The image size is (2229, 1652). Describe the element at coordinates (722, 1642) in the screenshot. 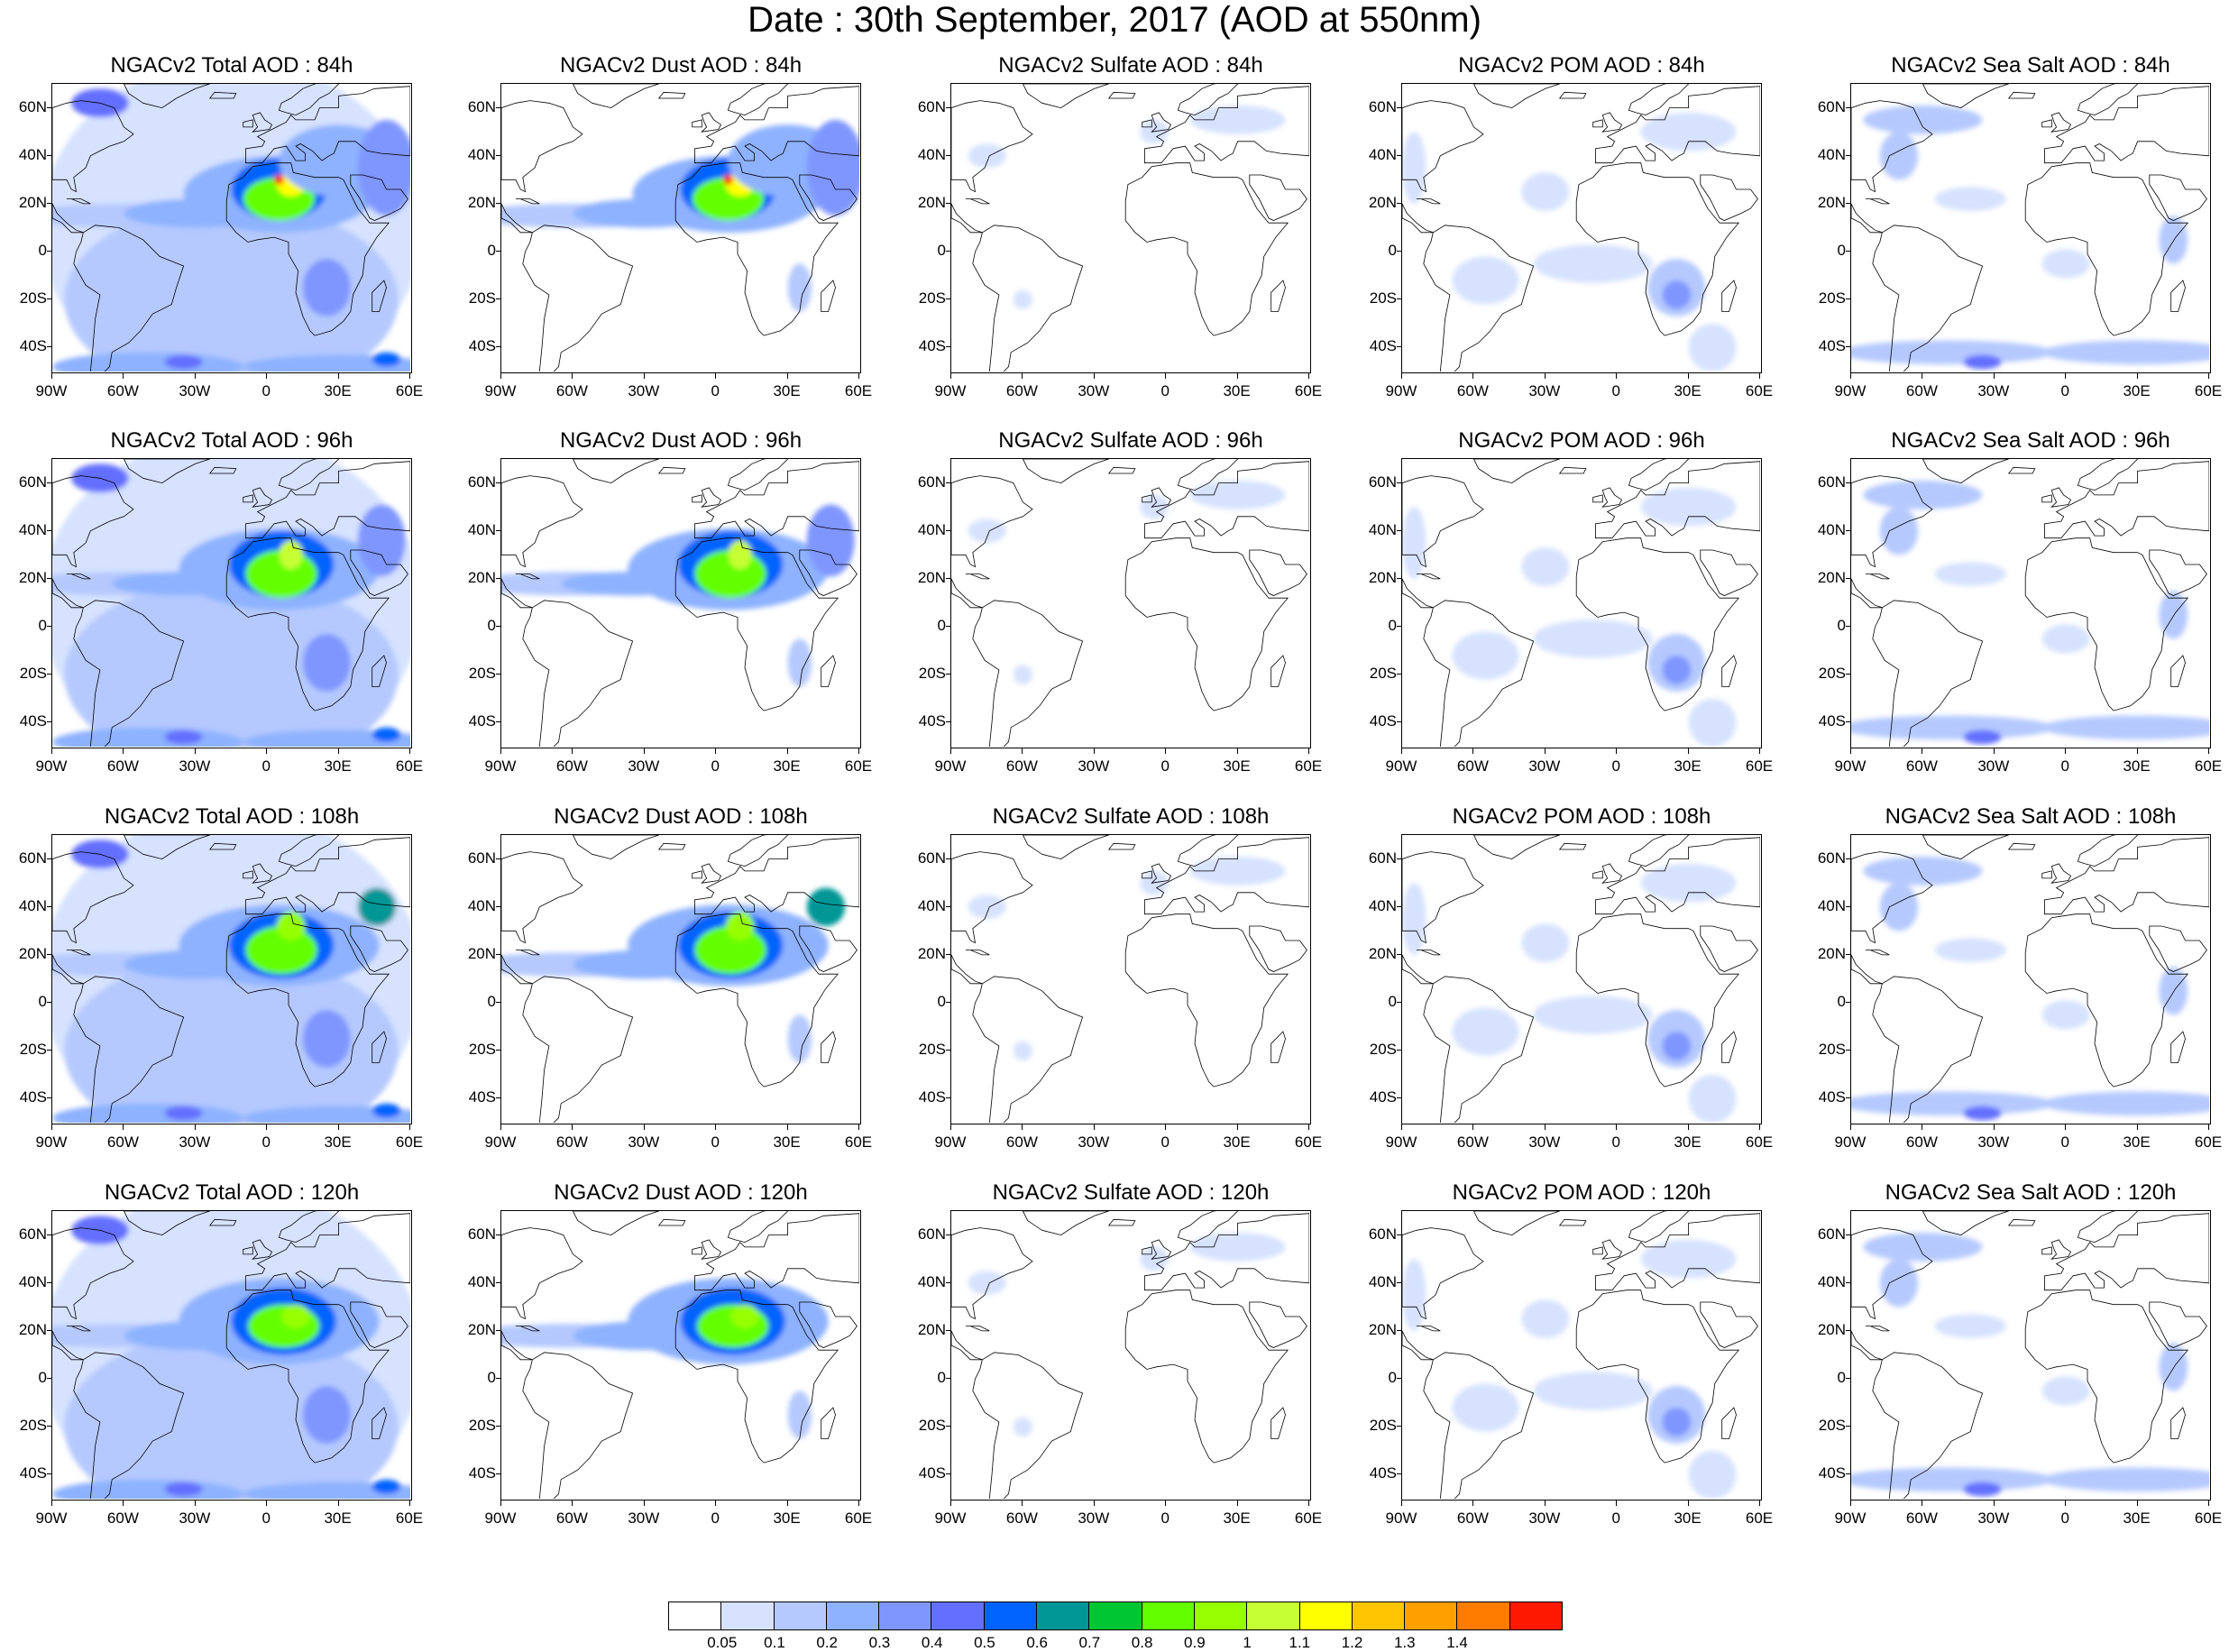

I see `colorbar-label: 0.05` at that location.